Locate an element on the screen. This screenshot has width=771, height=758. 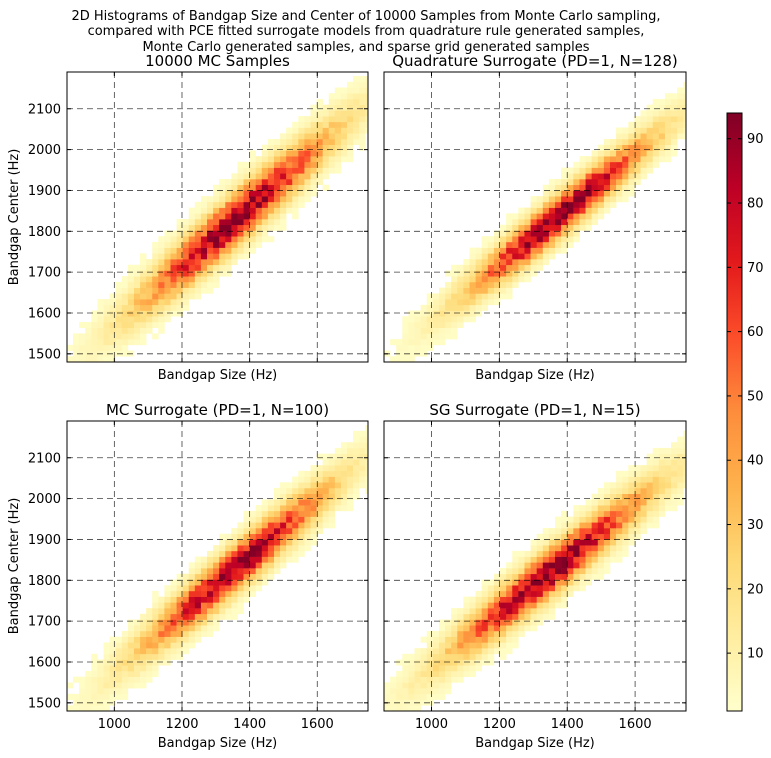
panel-title: 10000 MC Samples is located at coordinates (217, 61).